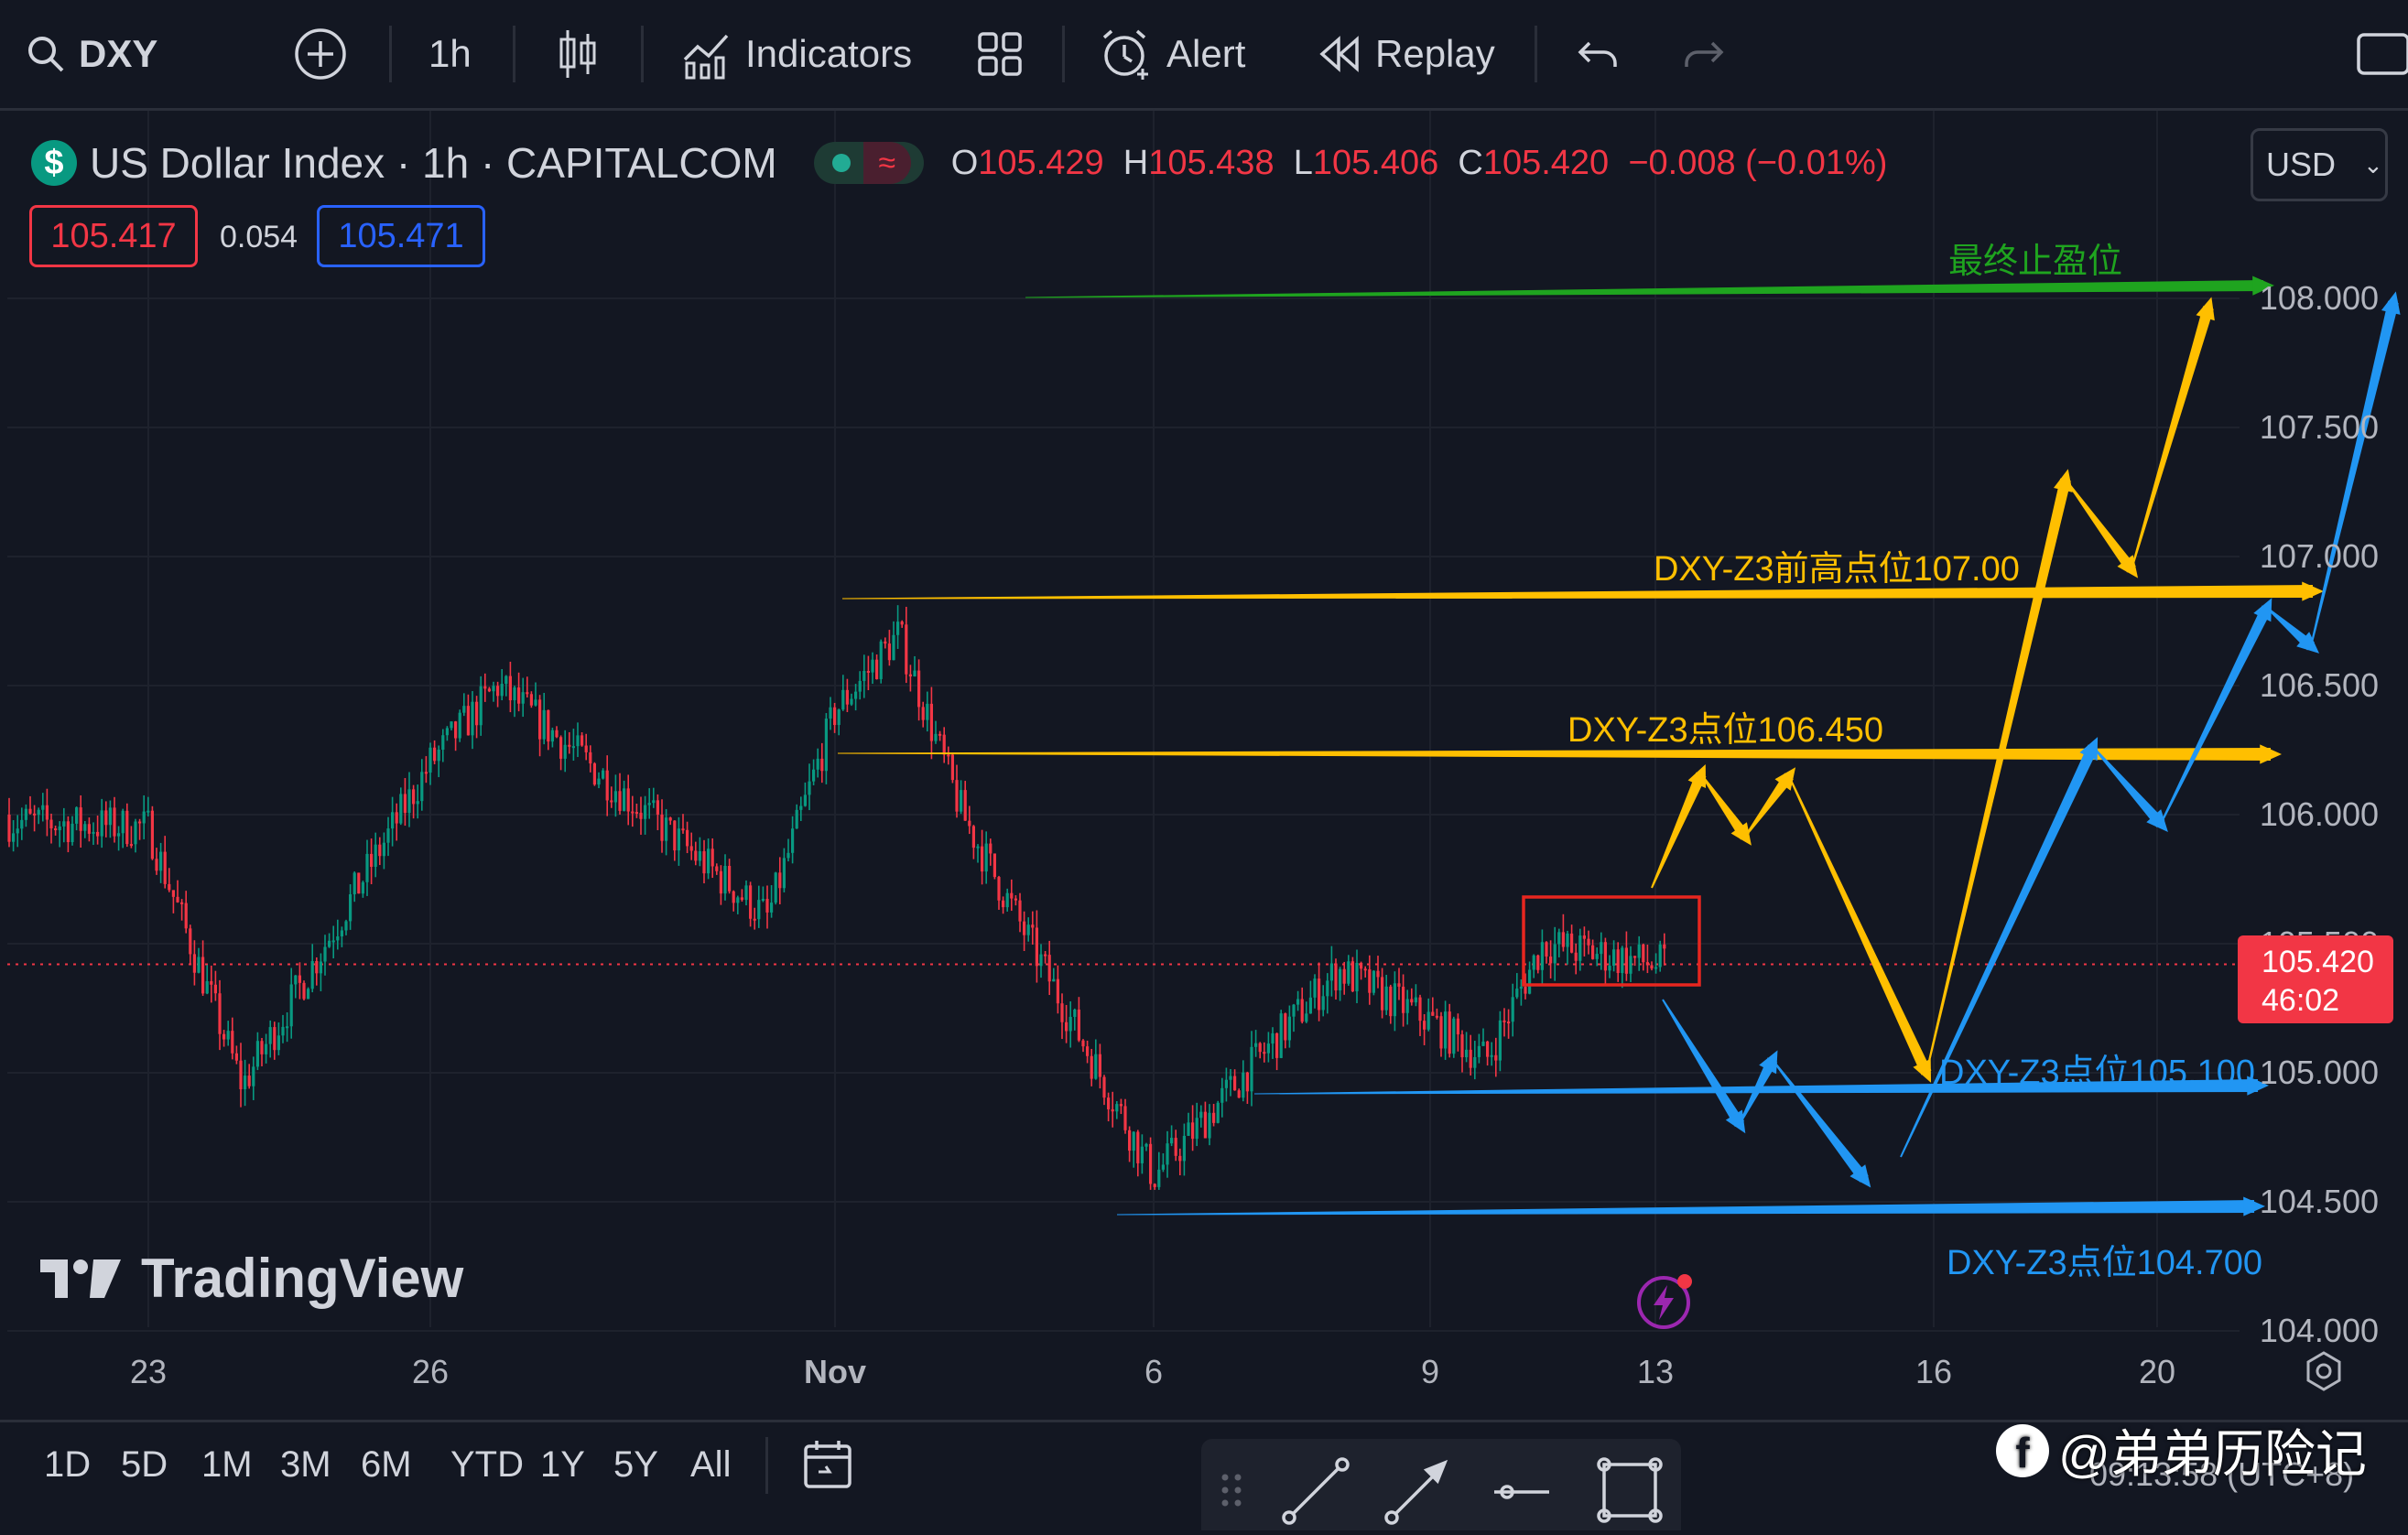 The width and height of the screenshot is (2408, 1535). What do you see at coordinates (1725, 730) in the screenshot?
I see `level-106450-label: DXY-Z3点位106.450` at bounding box center [1725, 730].